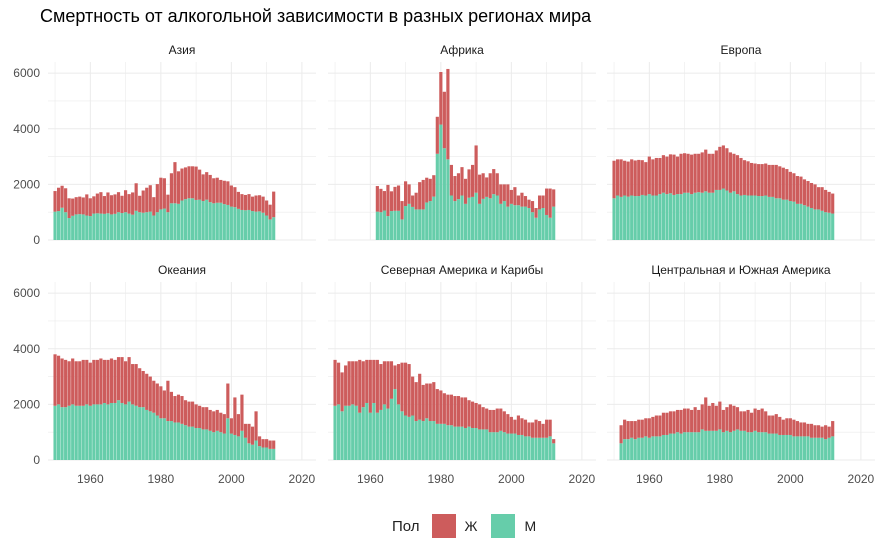 Image resolution: width=880 pixels, height=555 pixels. What do you see at coordinates (511, 479) in the screenshot?
I see `x-tick-label: 2000` at bounding box center [511, 479].